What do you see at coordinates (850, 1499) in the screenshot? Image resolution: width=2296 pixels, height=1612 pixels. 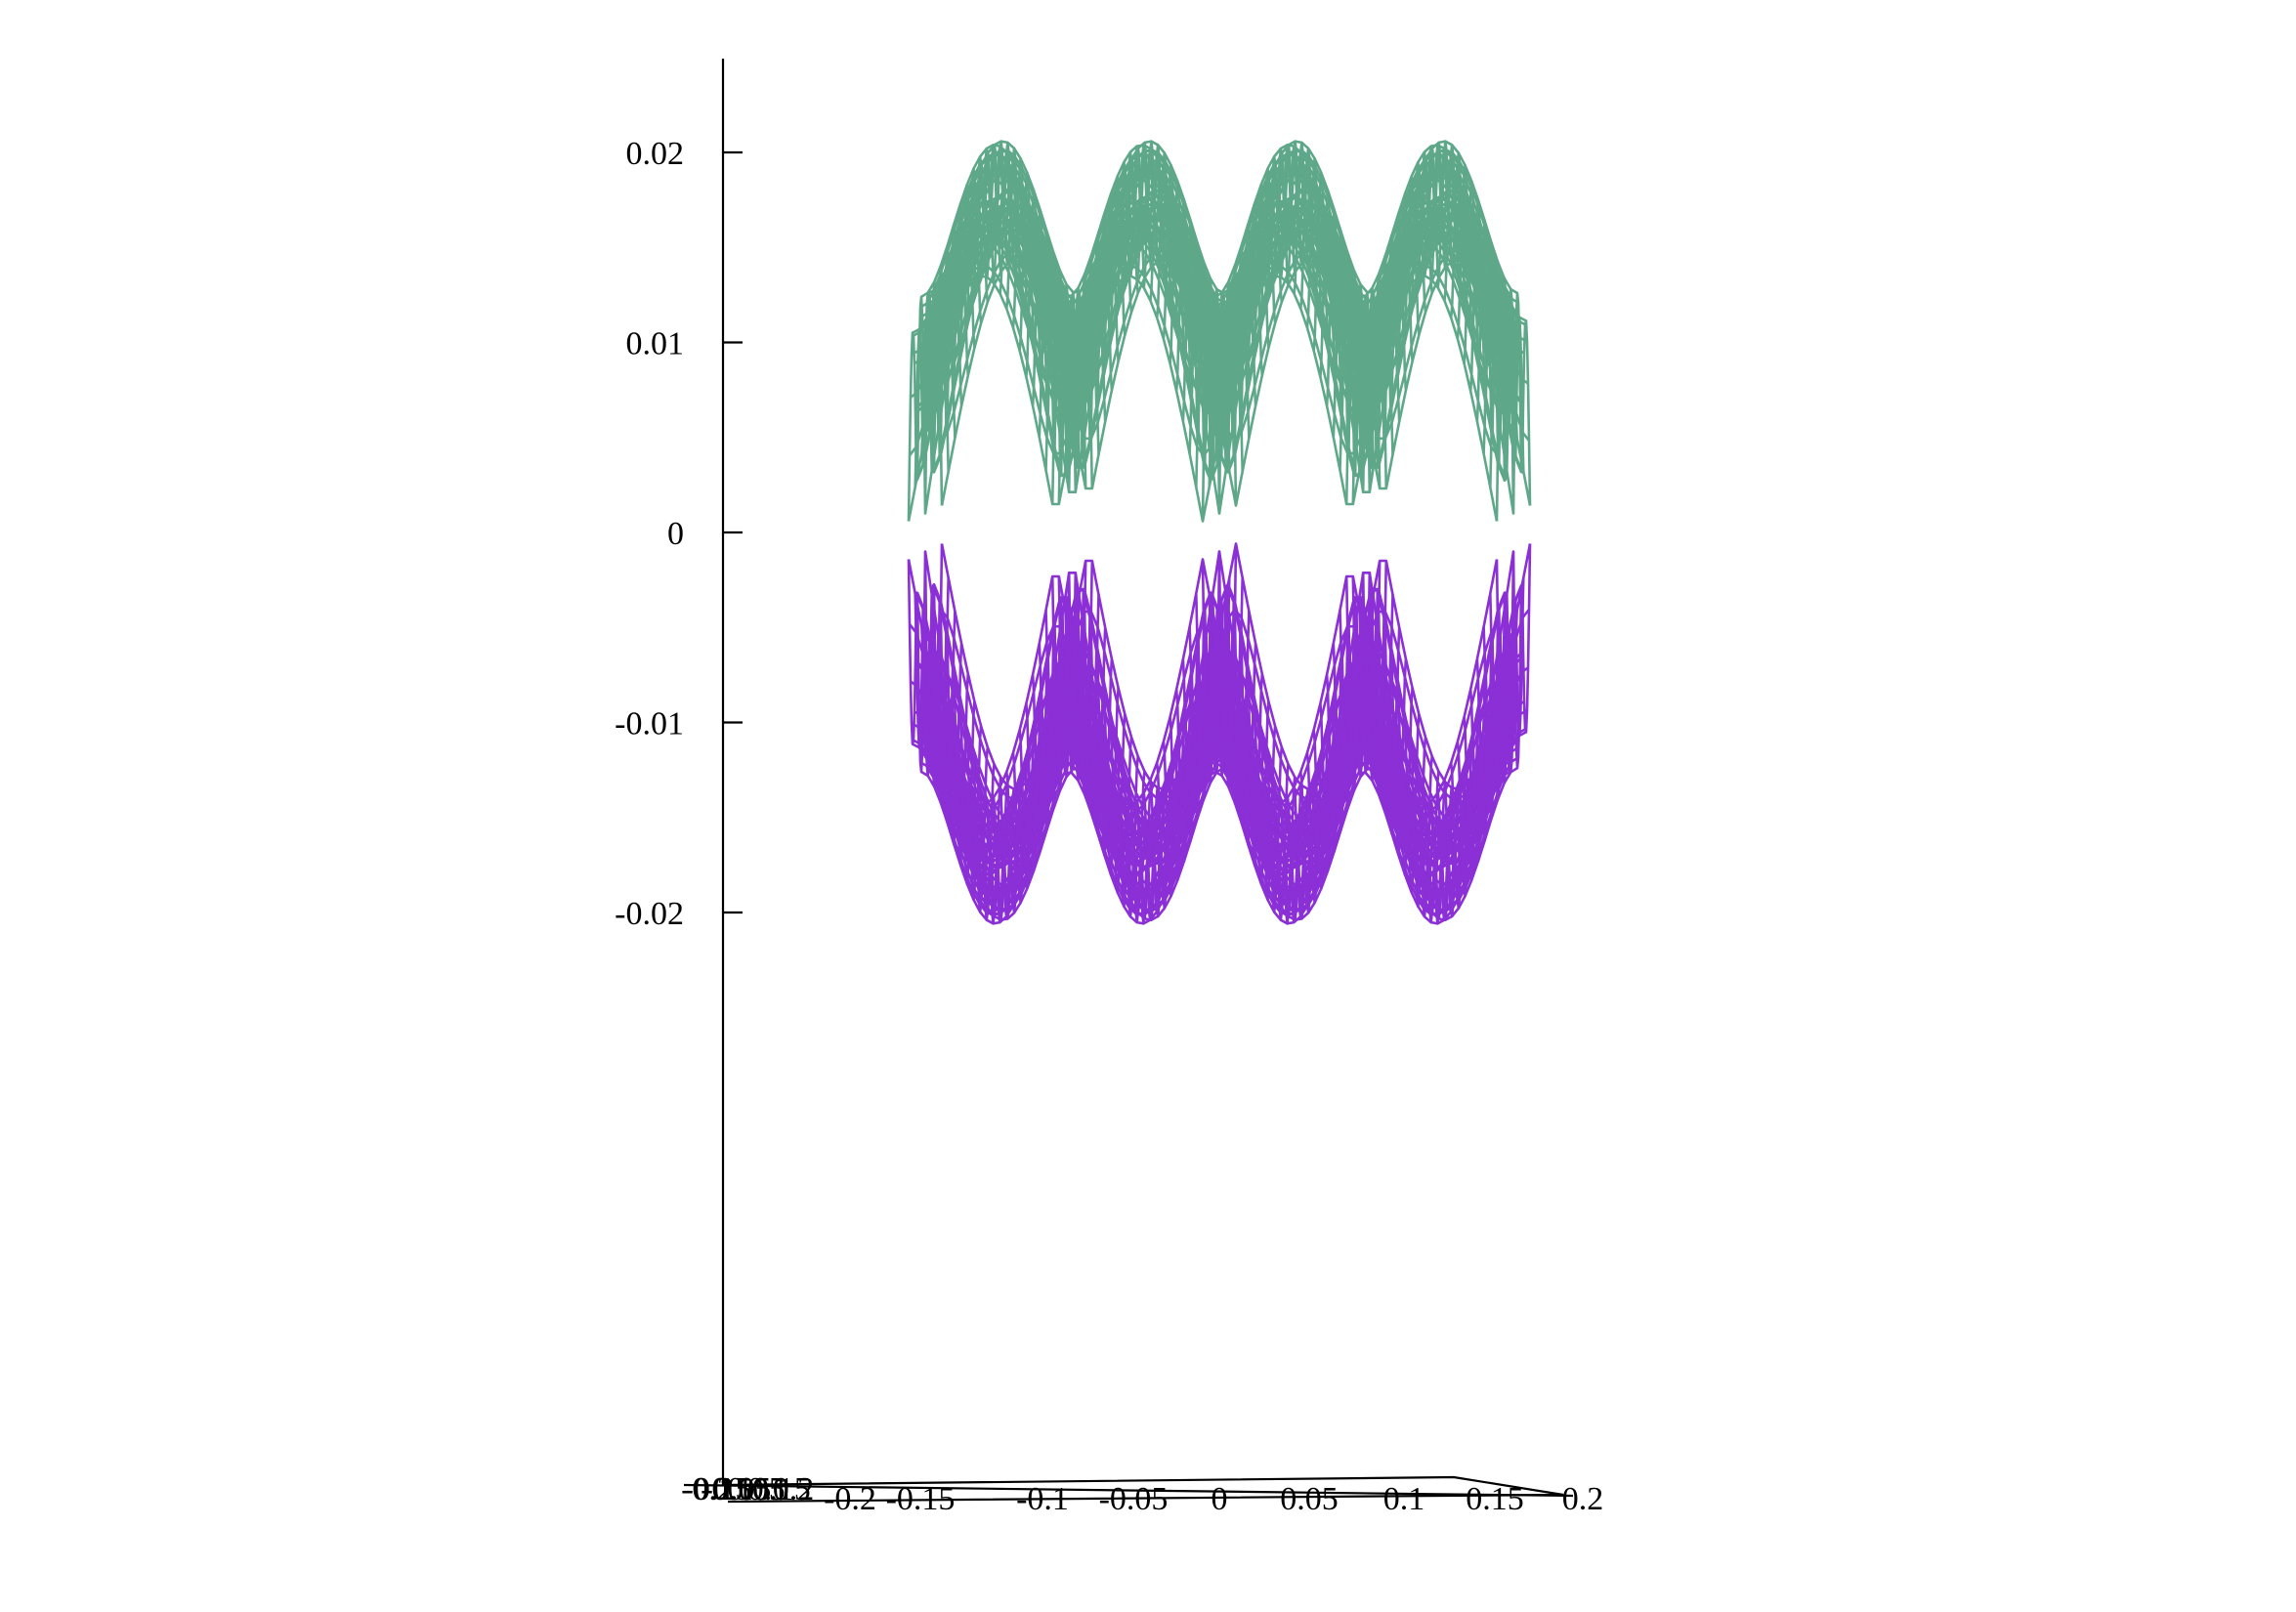 I see `x-tick-label: -0.2` at bounding box center [850, 1499].